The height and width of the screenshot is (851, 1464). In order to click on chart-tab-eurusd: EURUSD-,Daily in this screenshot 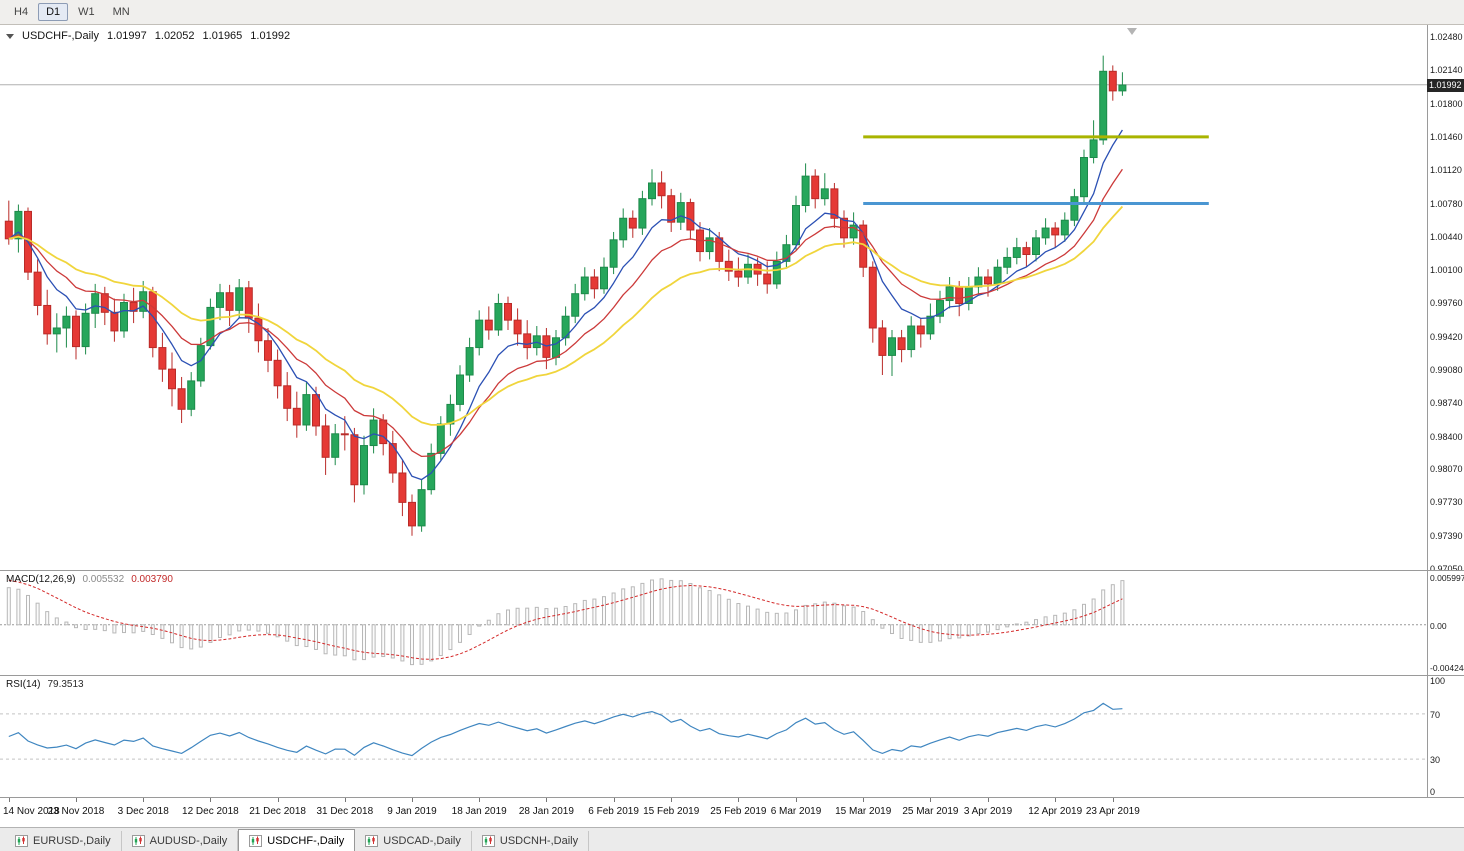, I will do `click(63, 841)`.